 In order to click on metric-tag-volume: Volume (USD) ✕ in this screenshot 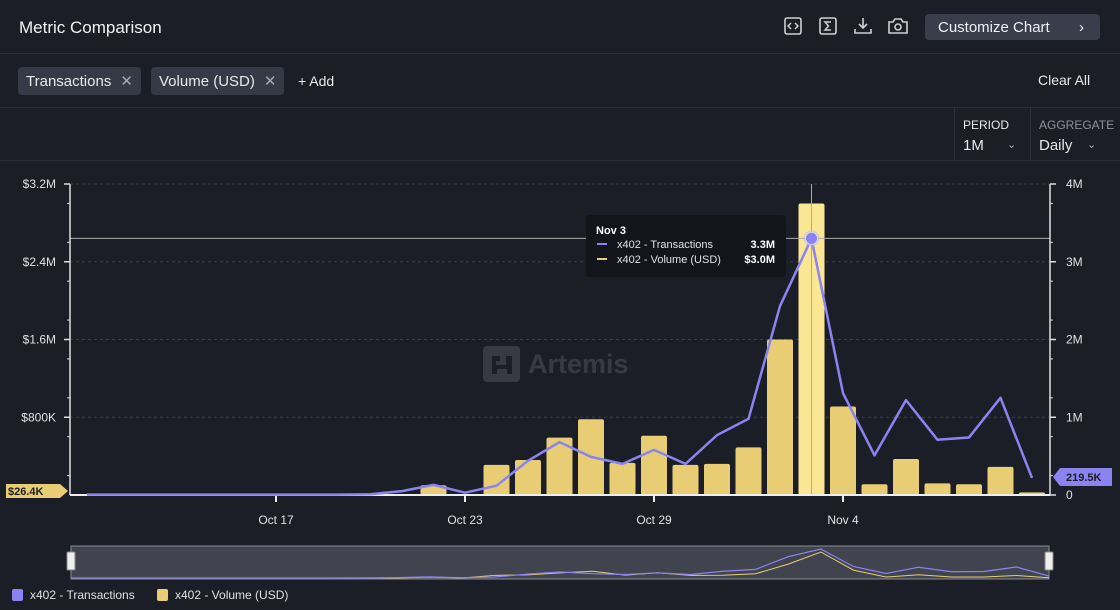, I will do `click(218, 81)`.